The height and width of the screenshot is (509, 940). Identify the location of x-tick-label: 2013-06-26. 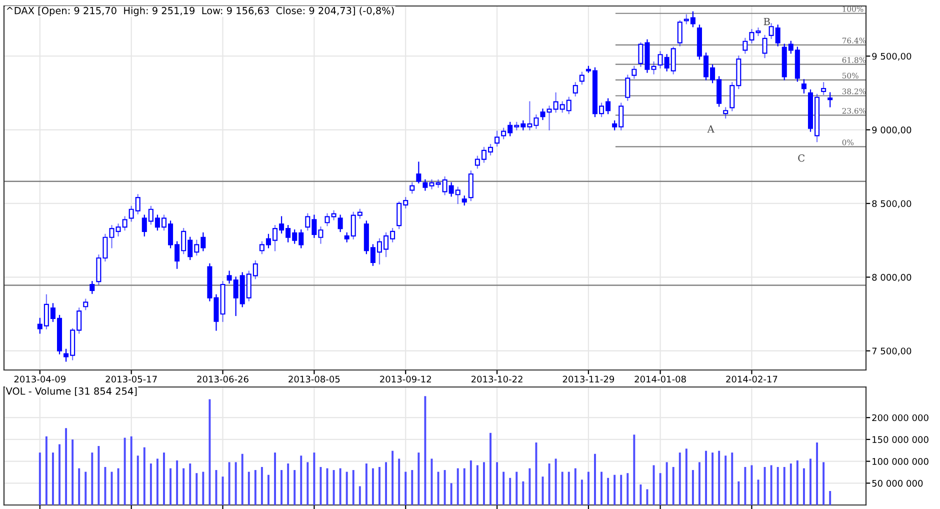
(222, 379).